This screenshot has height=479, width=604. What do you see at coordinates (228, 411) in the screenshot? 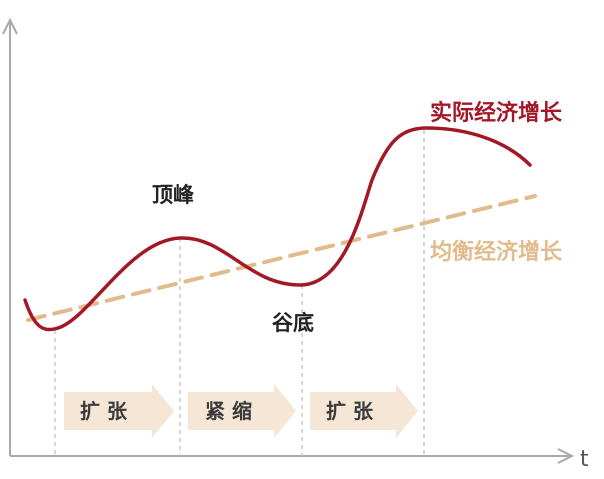
I see `phase-label-contraction: 紧 缩` at bounding box center [228, 411].